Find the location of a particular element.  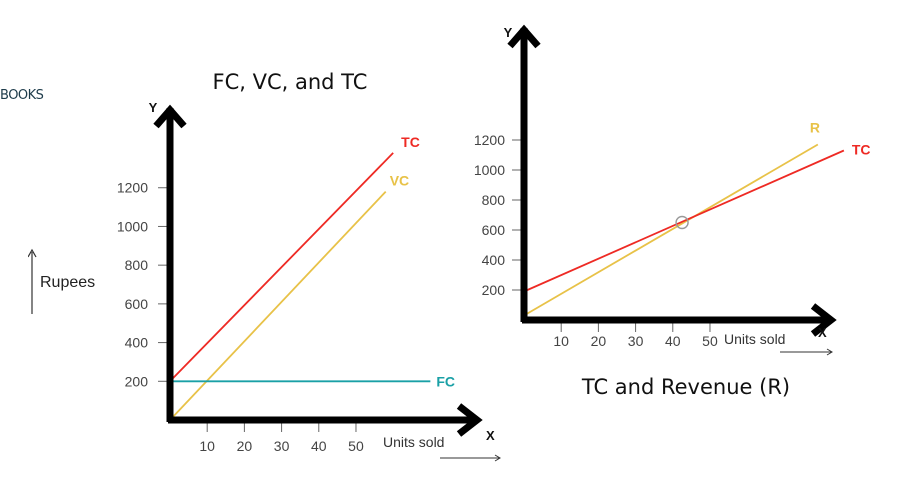

chart-title: FC, VC, and TC is located at coordinates (290, 82).